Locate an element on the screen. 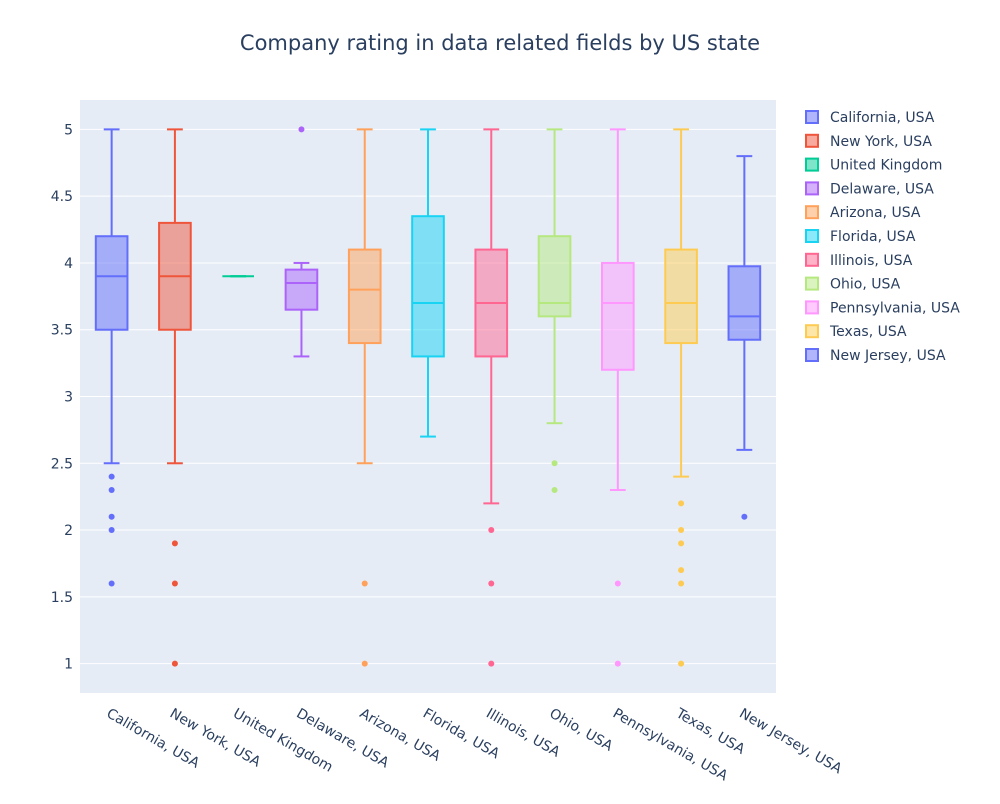 This screenshot has width=1000, height=804. legend-item: United Kingdom is located at coordinates (873, 165).